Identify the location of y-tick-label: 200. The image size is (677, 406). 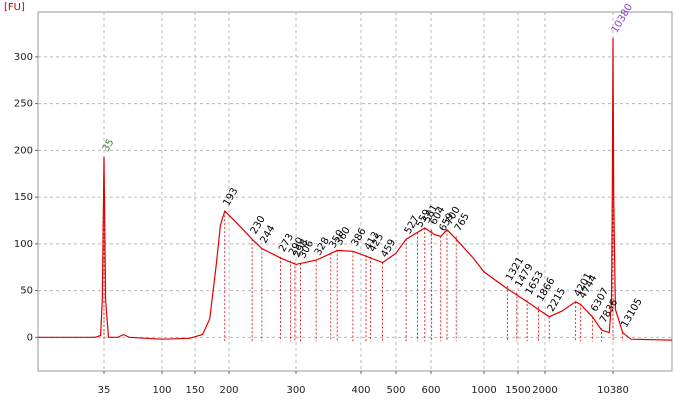
(23, 150).